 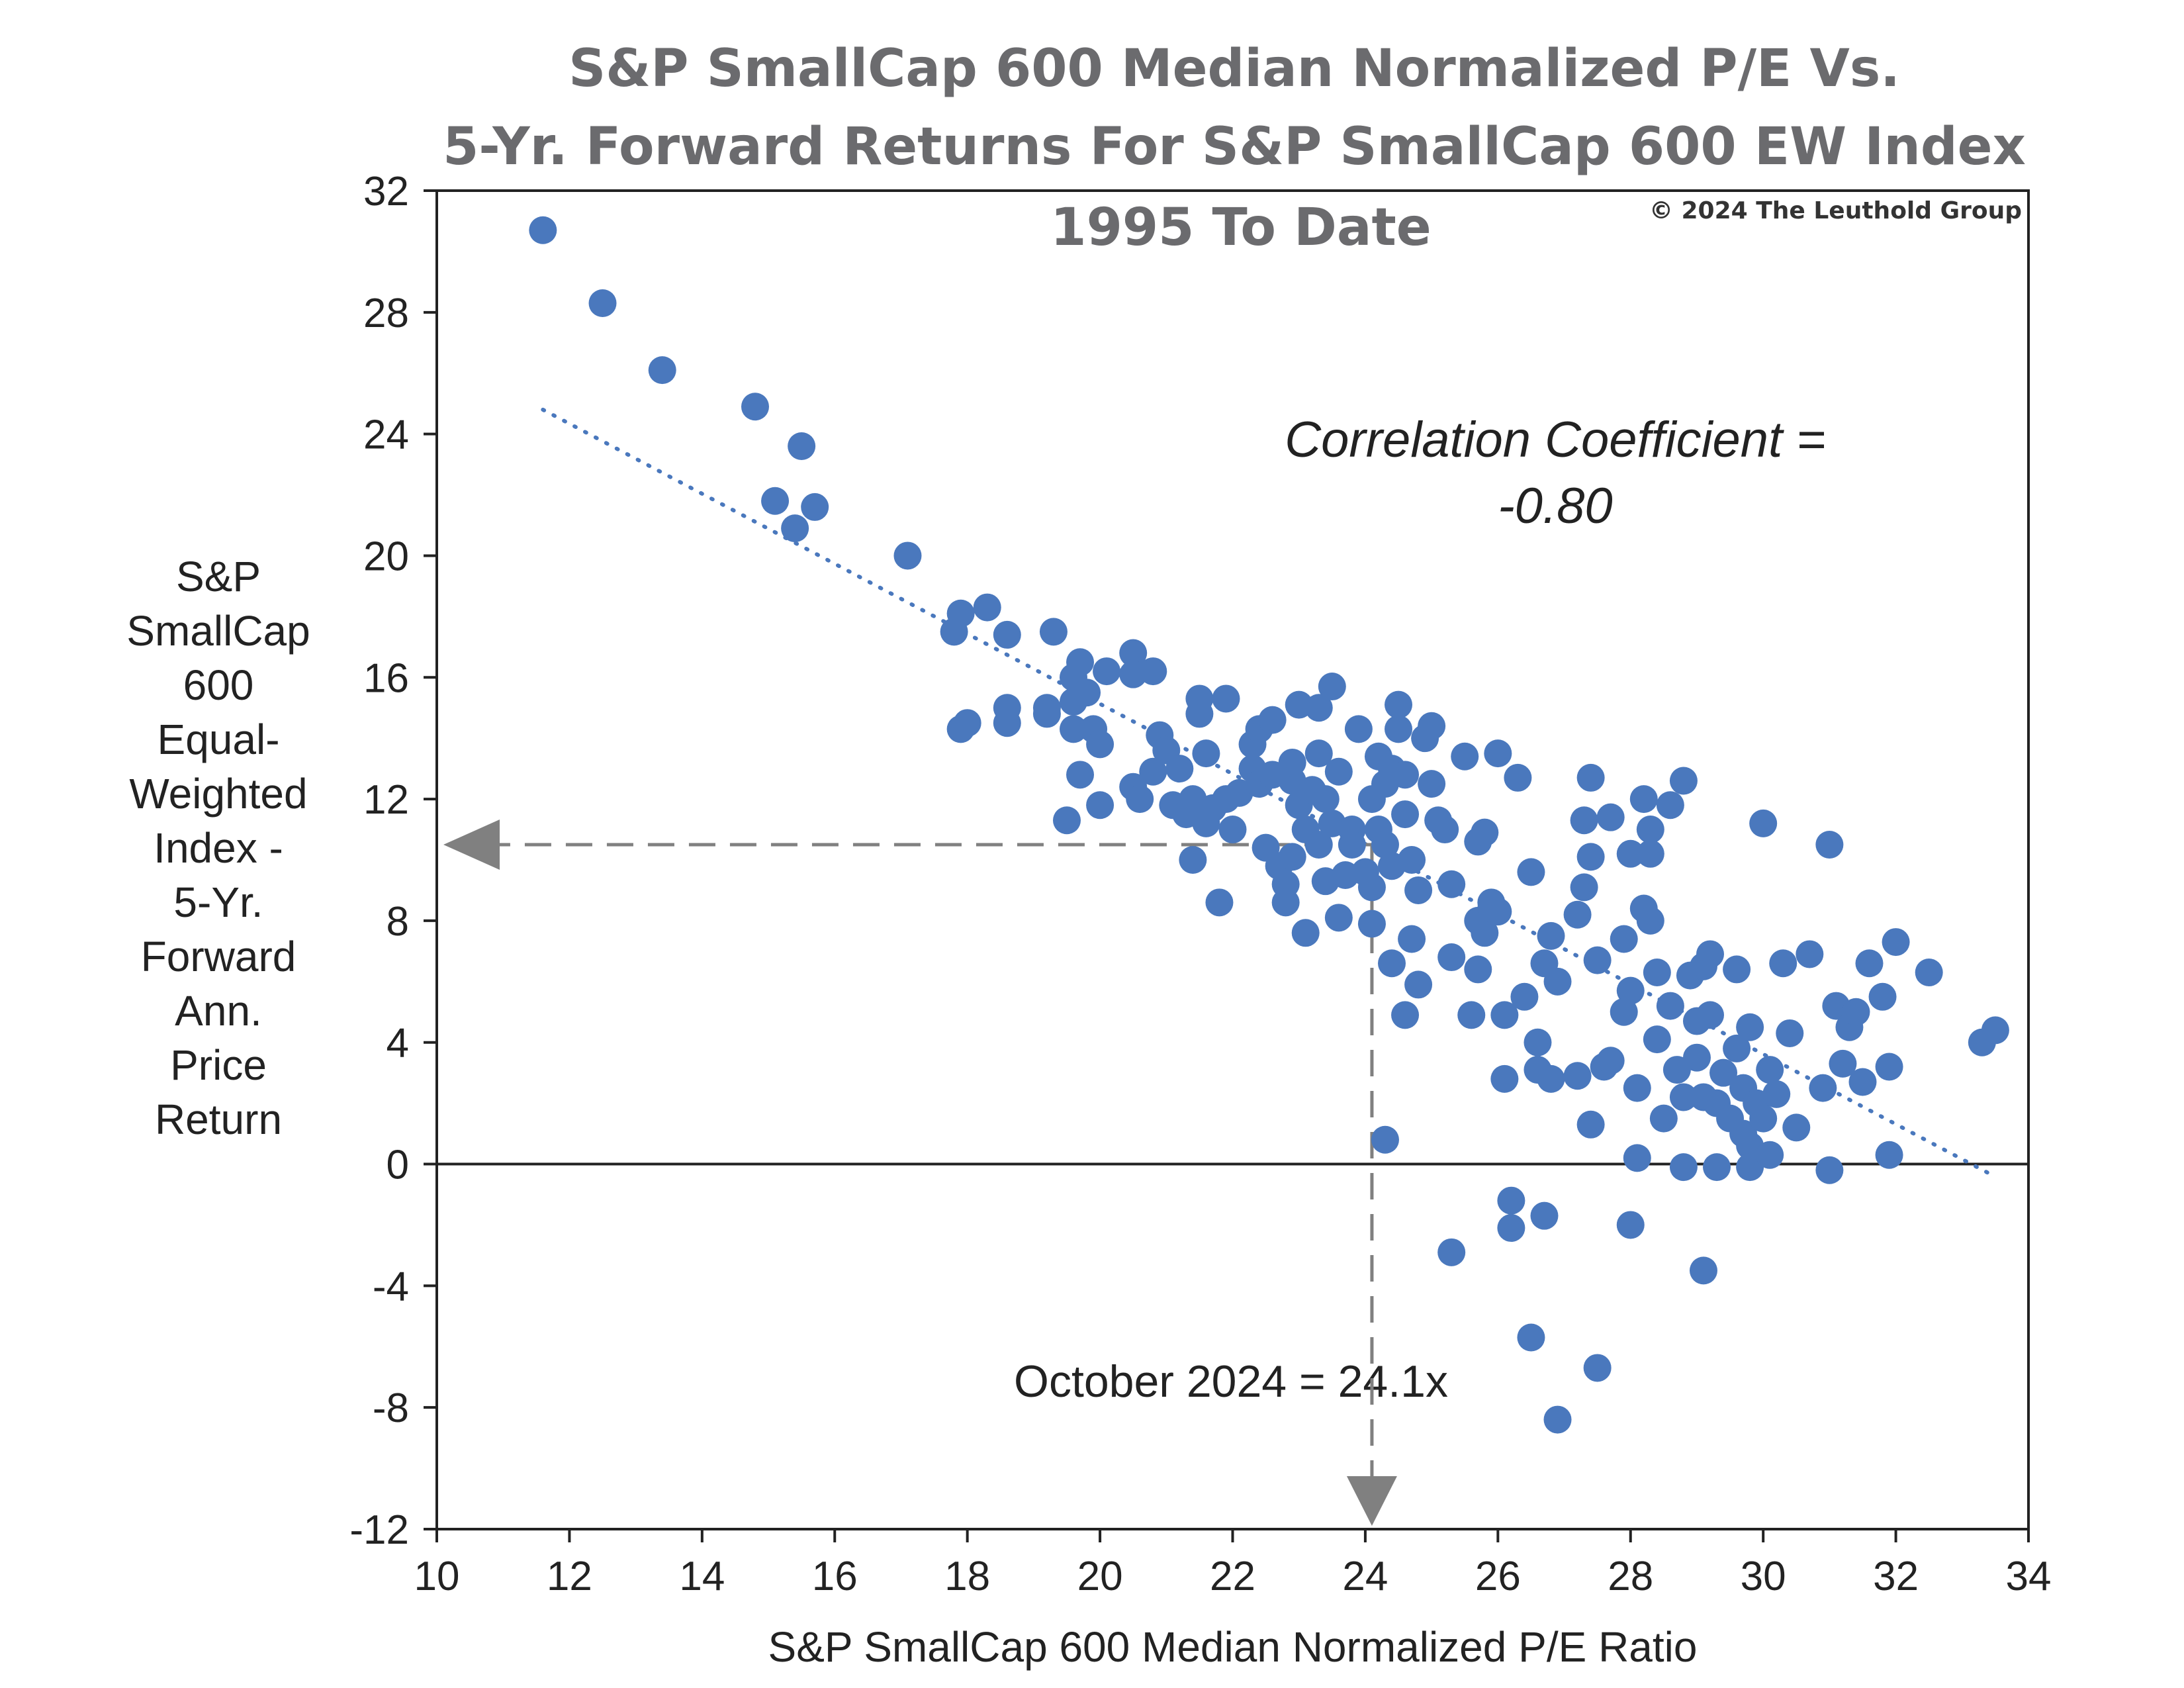 I want to click on correlation-label: Correlation Coefficient =, so click(x=1555, y=440).